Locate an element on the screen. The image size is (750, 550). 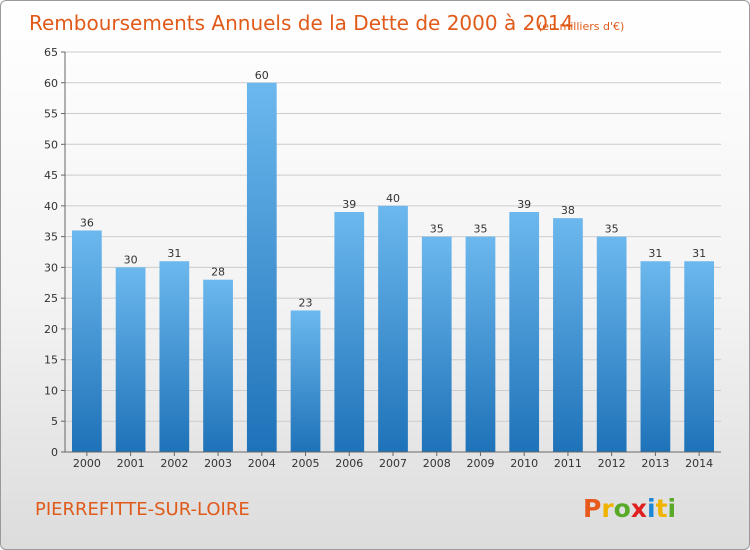
y-tick-label: 40 is located at coordinates (51, 206).